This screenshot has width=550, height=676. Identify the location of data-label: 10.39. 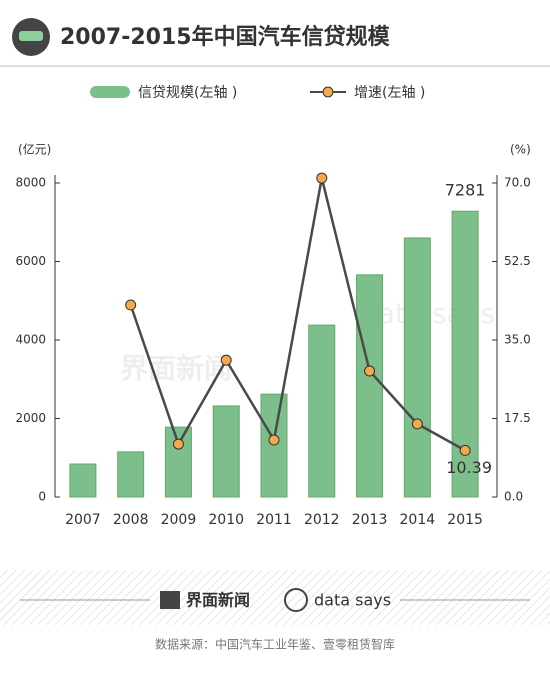
(469, 467).